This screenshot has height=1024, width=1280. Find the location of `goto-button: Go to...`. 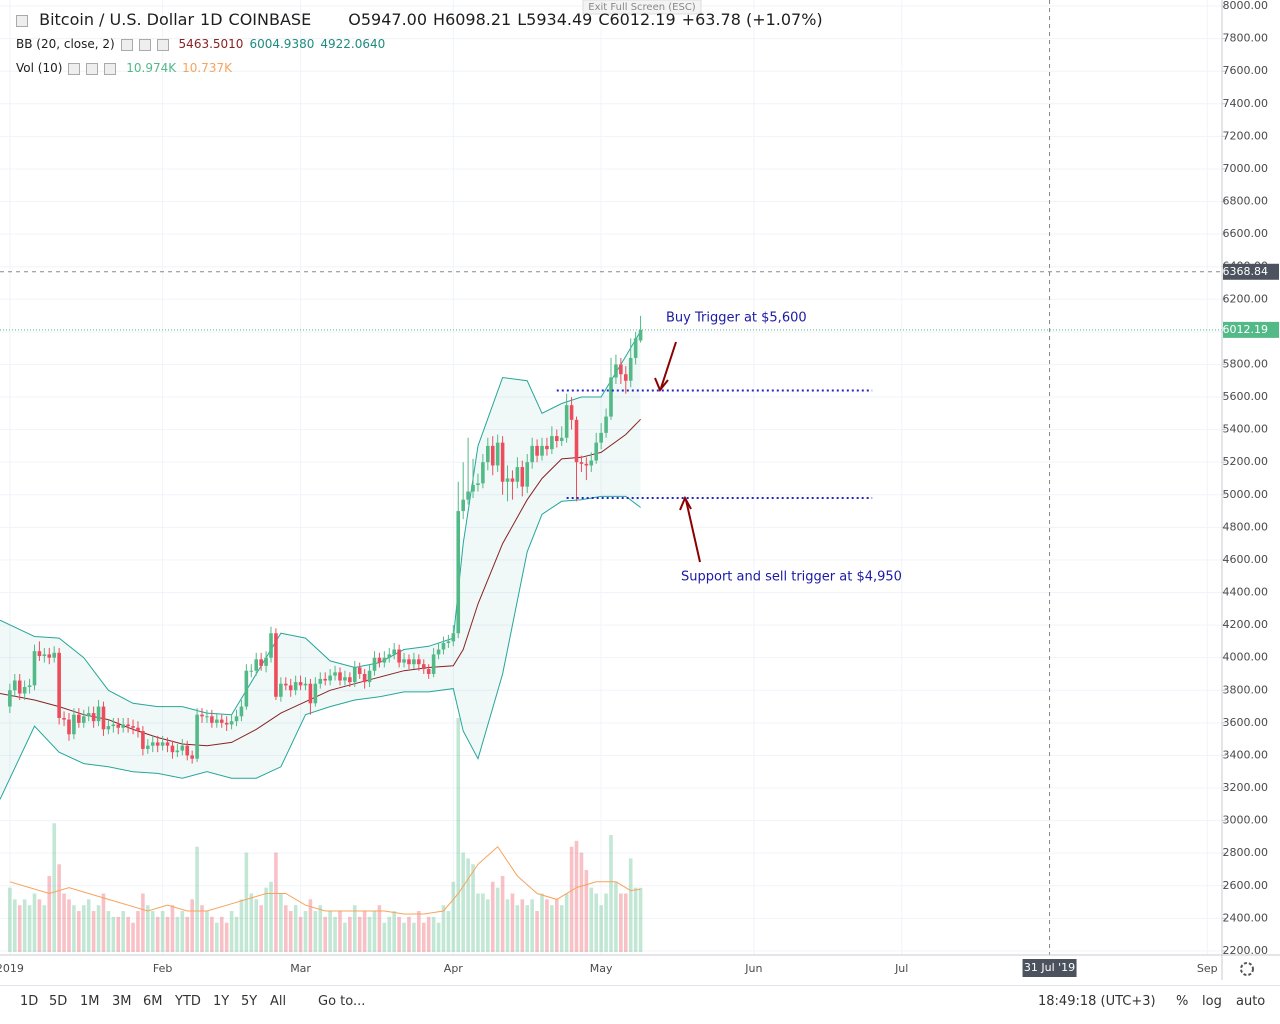

goto-button: Go to... is located at coordinates (342, 1001).